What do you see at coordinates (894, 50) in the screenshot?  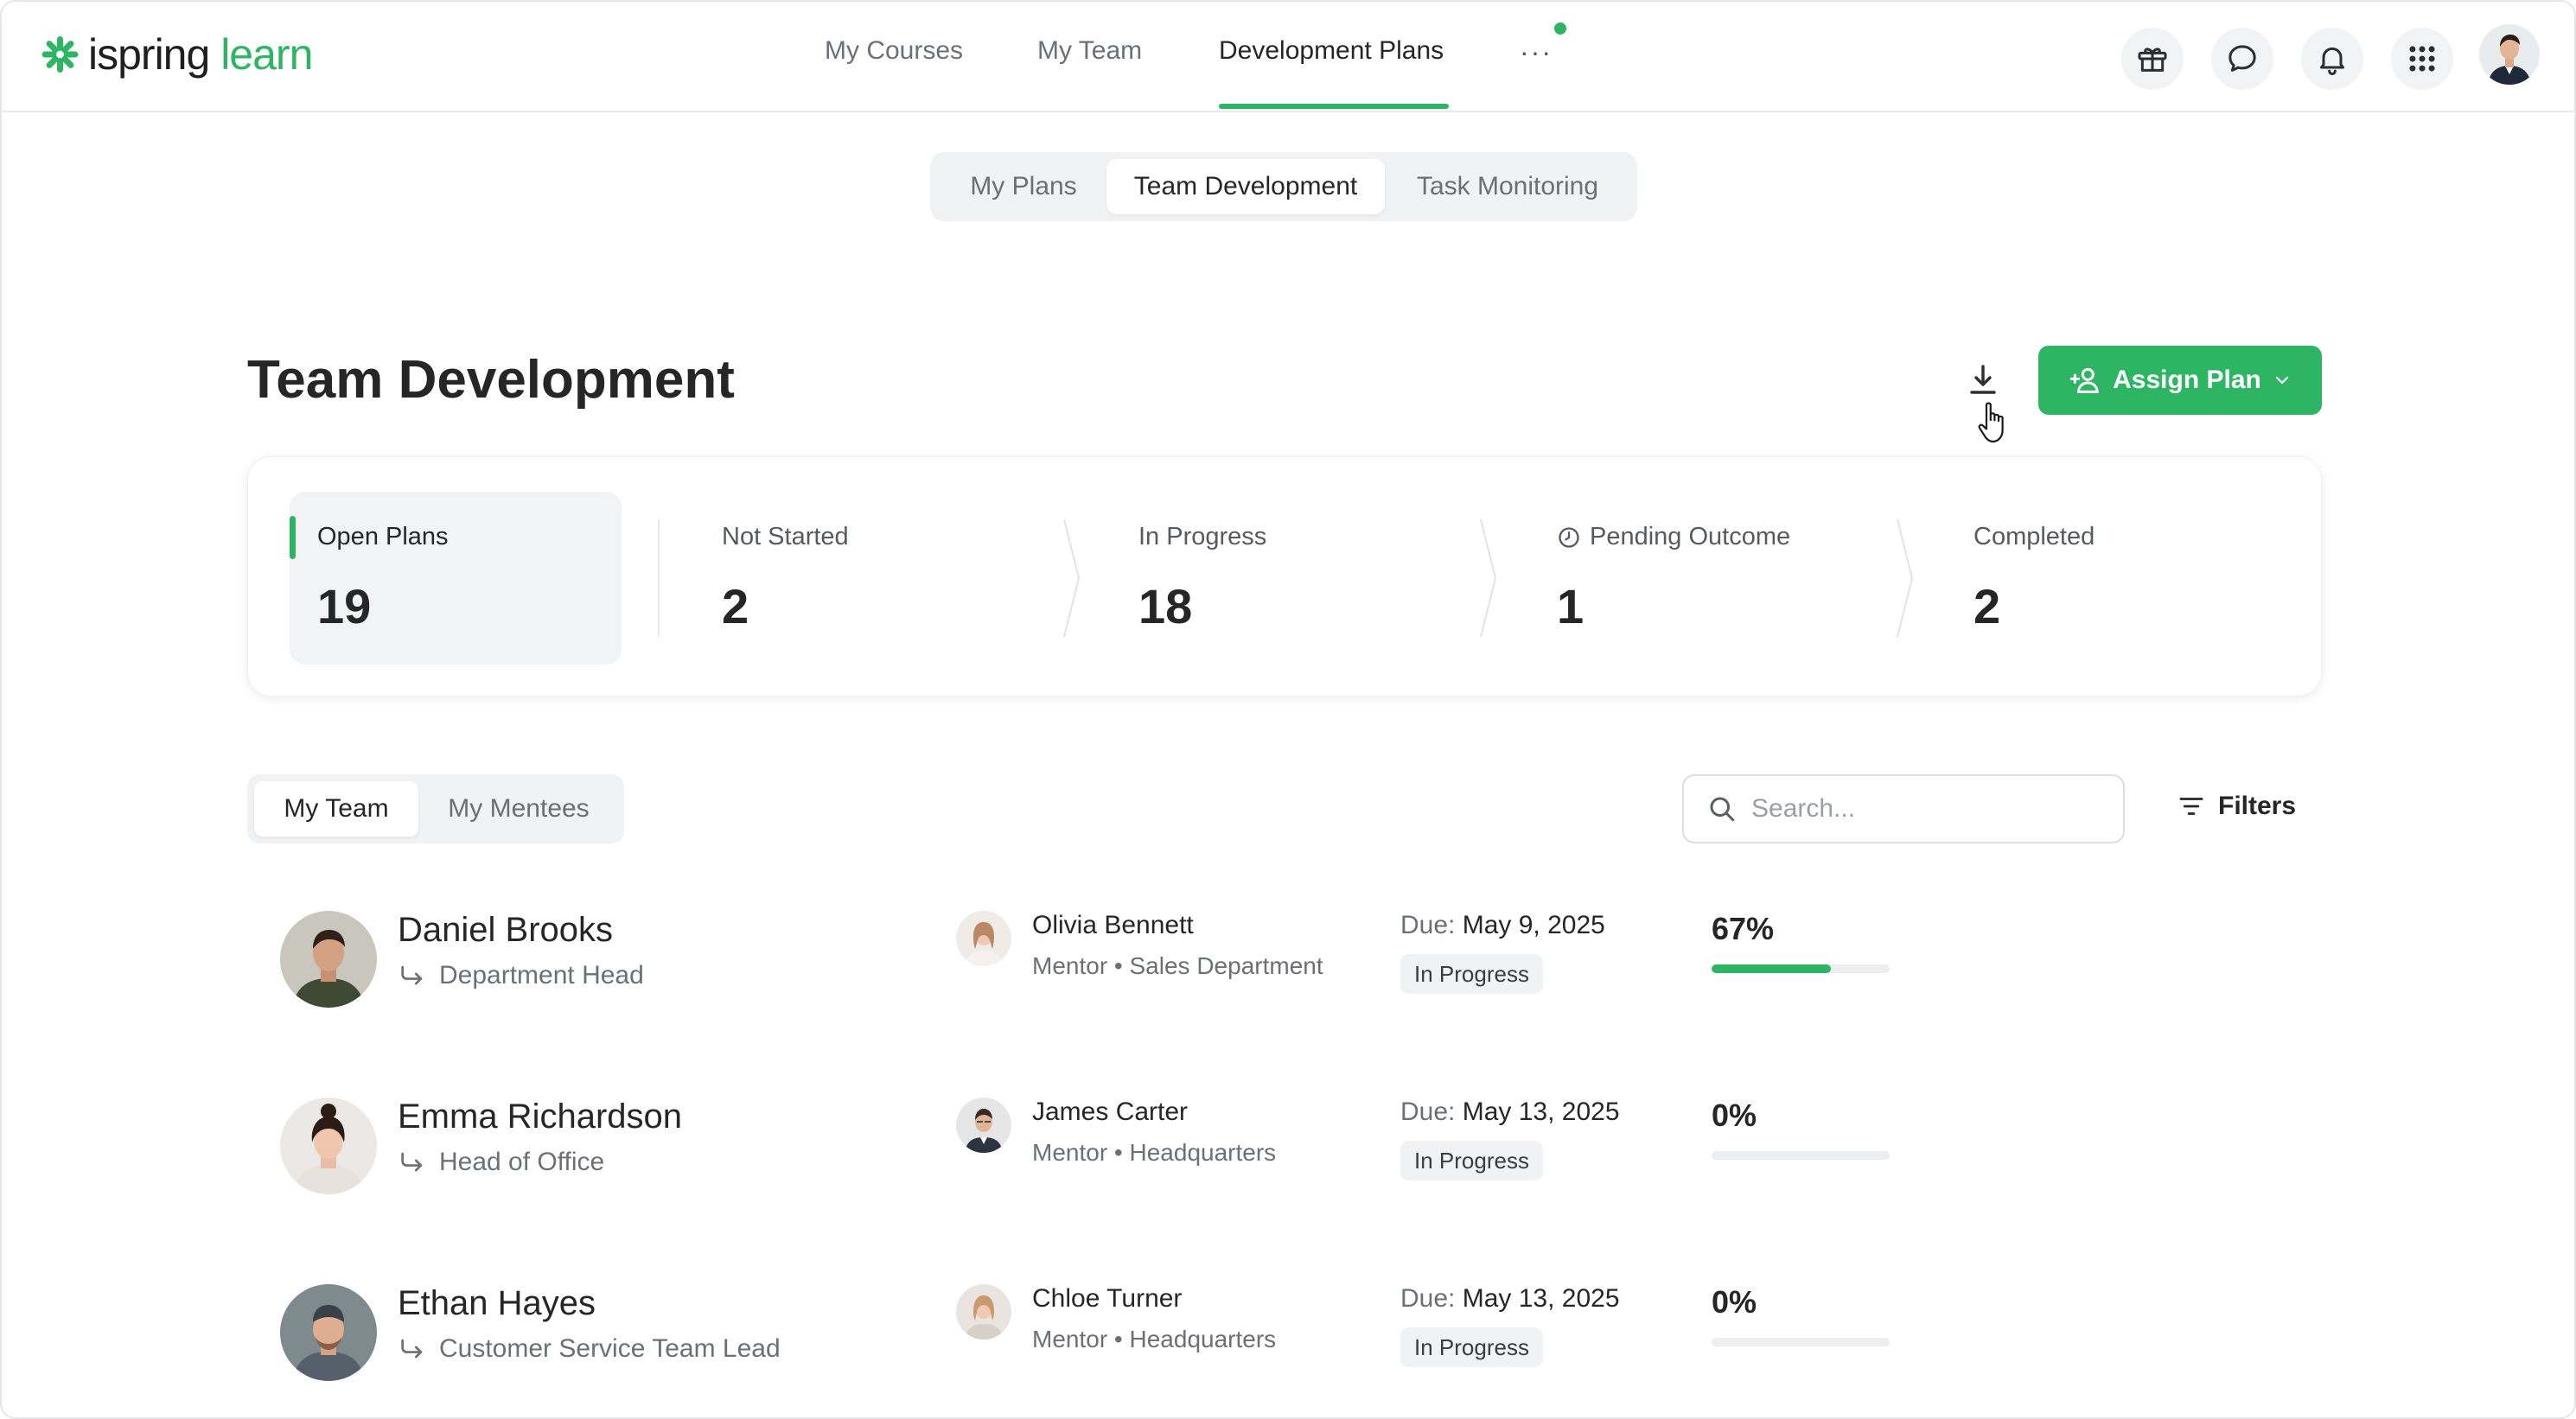 I see `nav-my-courses: My Courses` at bounding box center [894, 50].